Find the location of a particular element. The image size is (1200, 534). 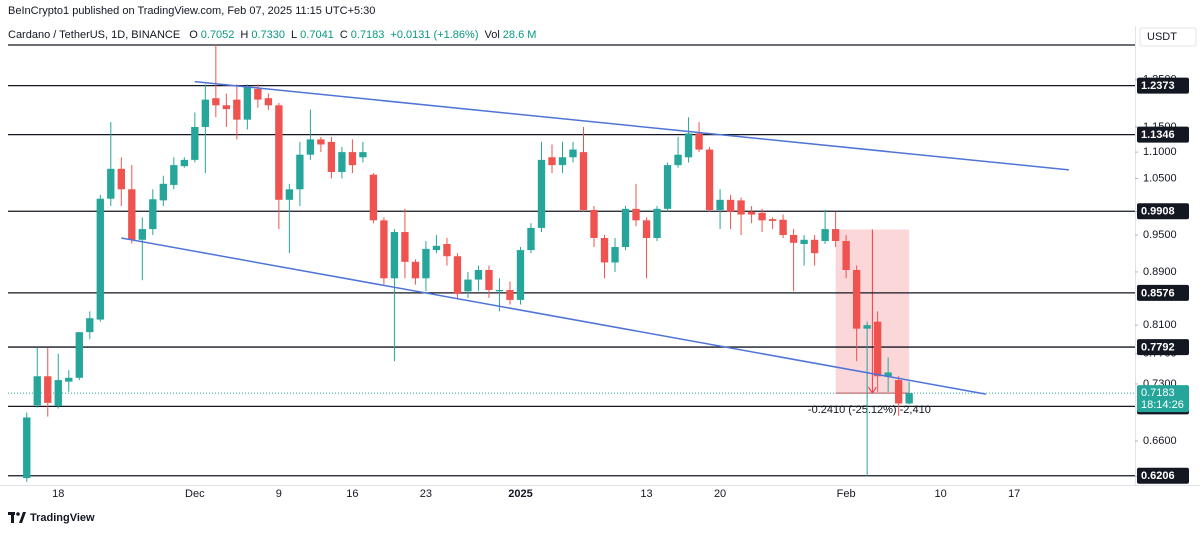

level-label: 0.7792 is located at coordinates (1158, 347).